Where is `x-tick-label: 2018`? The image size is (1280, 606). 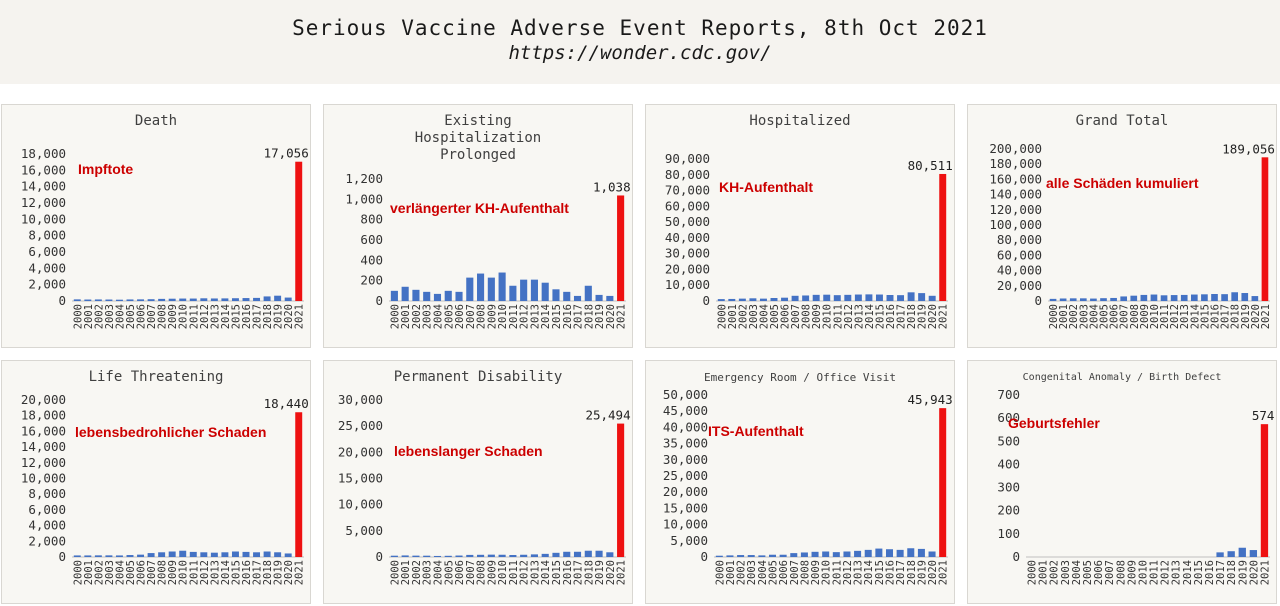 x-tick-label: 2018 is located at coordinates (1236, 316).